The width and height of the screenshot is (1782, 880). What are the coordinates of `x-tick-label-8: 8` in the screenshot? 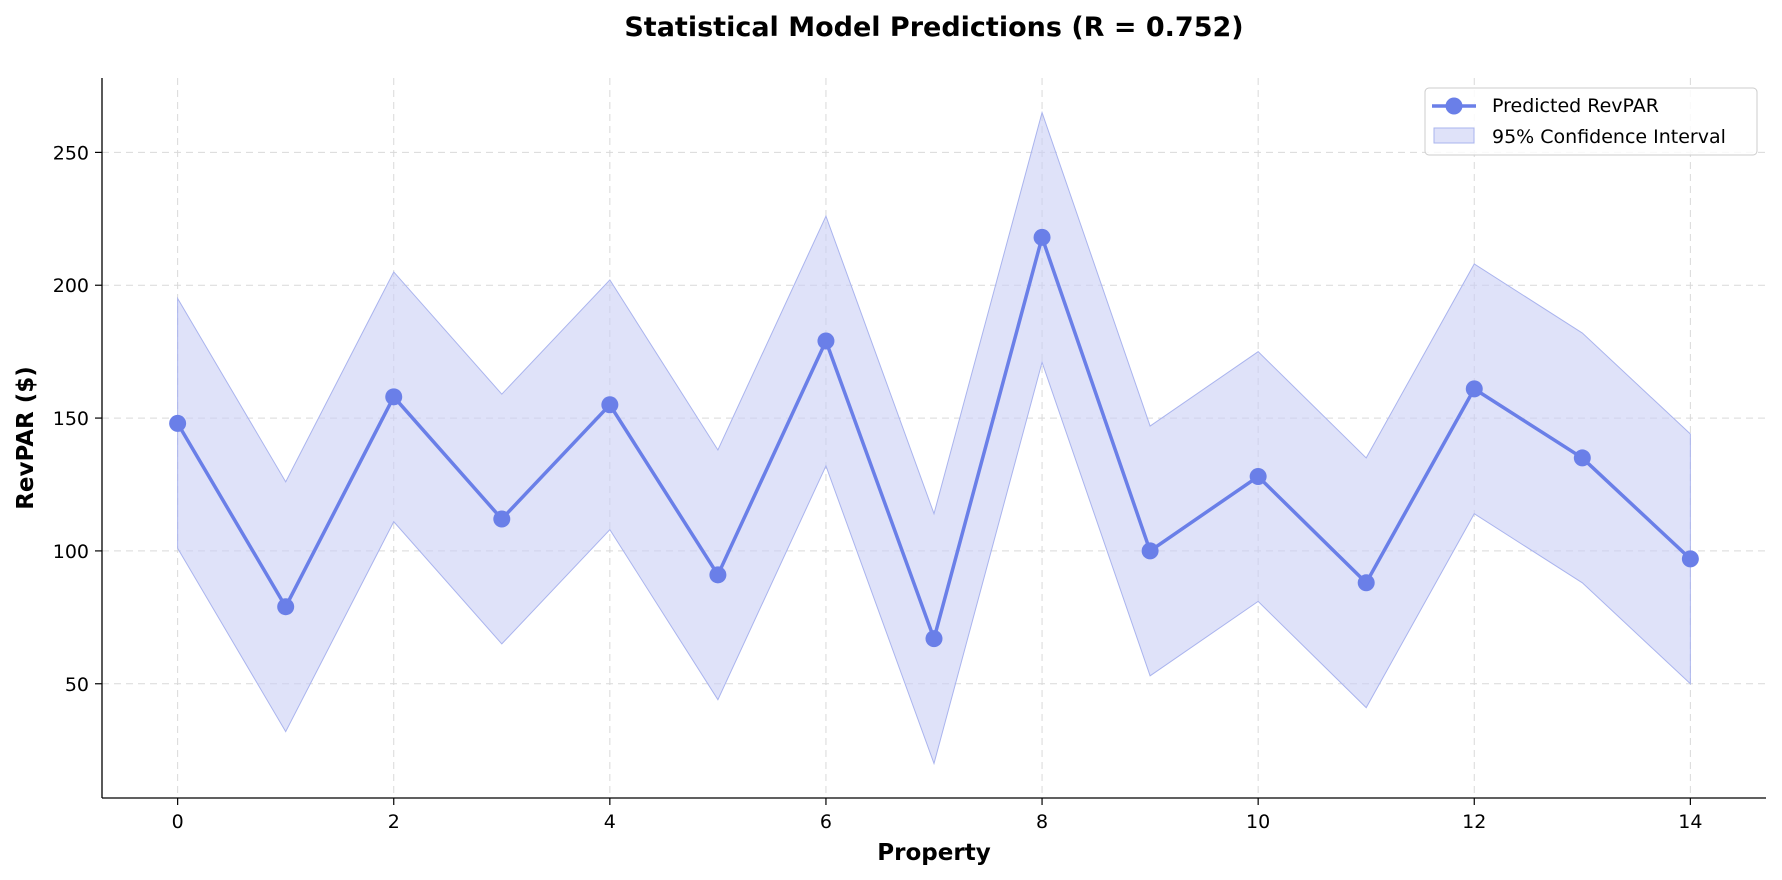 It's located at (1042, 822).